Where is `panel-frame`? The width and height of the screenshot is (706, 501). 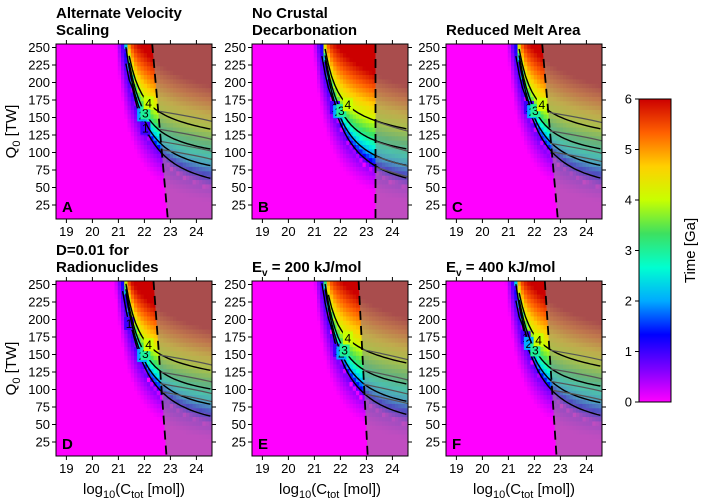
panel-frame is located at coordinates (330, 131).